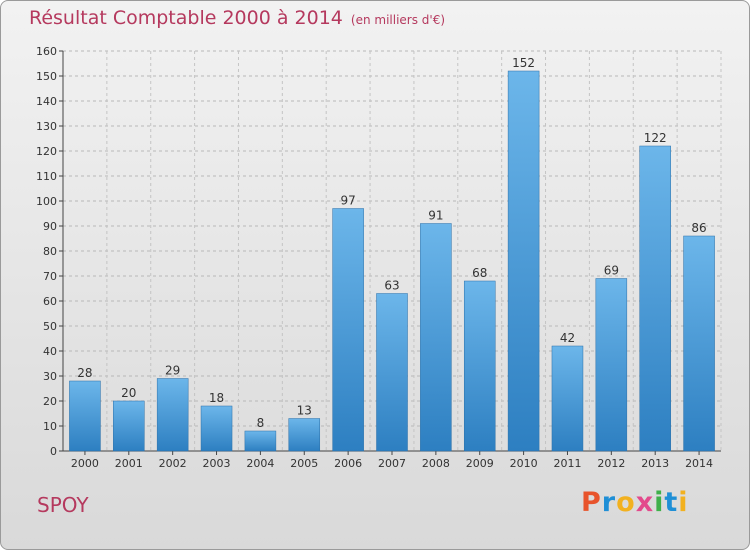 The image size is (750, 550). Describe the element at coordinates (186, 18) in the screenshot. I see `chart-title-text: Résultat Comptable 2000 à 2014` at that location.